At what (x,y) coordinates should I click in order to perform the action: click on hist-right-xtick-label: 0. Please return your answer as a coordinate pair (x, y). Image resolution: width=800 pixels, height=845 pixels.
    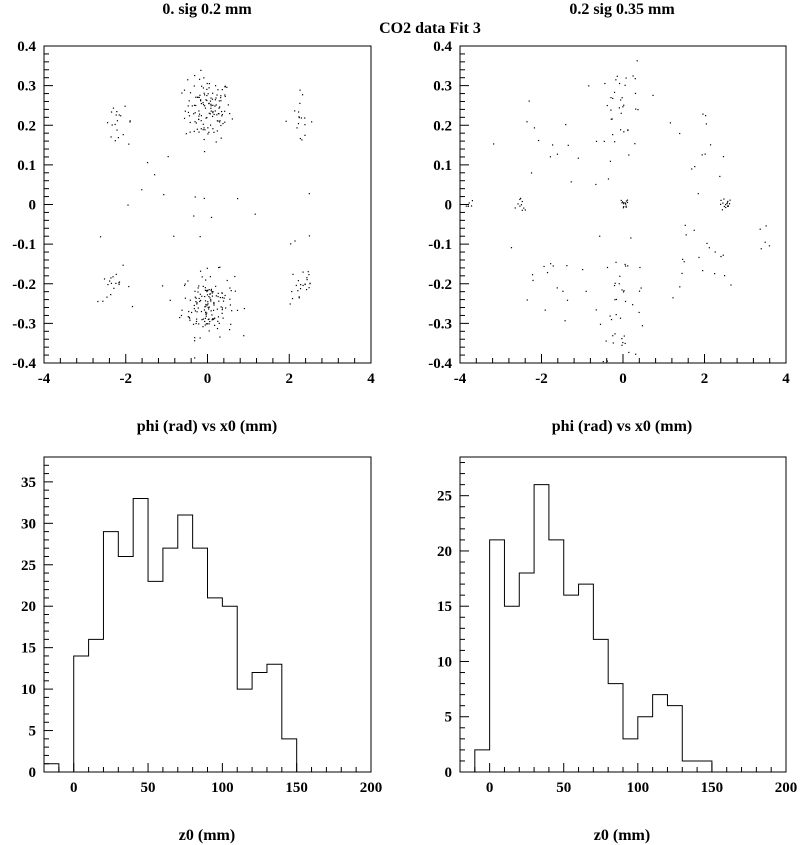
    Looking at the image, I should click on (490, 788).